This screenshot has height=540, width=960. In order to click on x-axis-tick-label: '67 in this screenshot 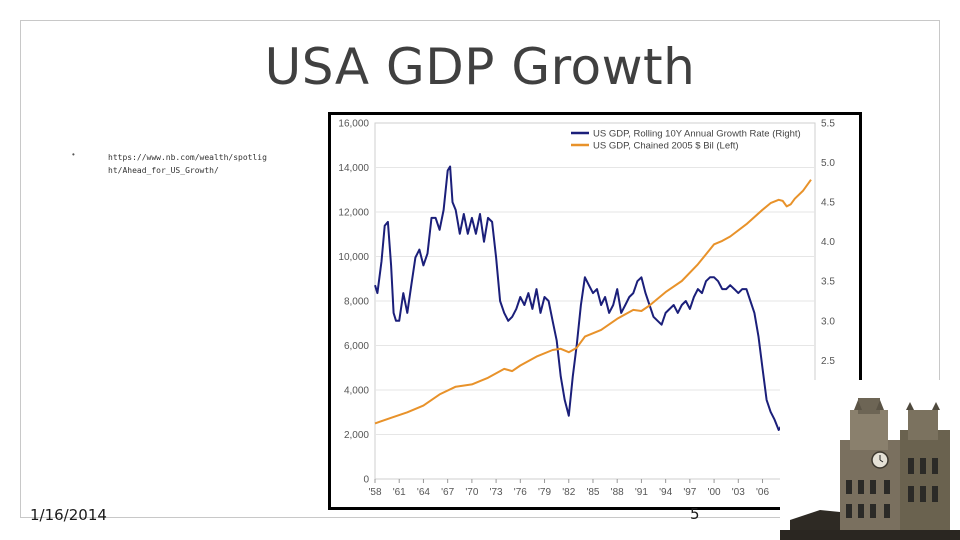, I will do `click(447, 492)`.